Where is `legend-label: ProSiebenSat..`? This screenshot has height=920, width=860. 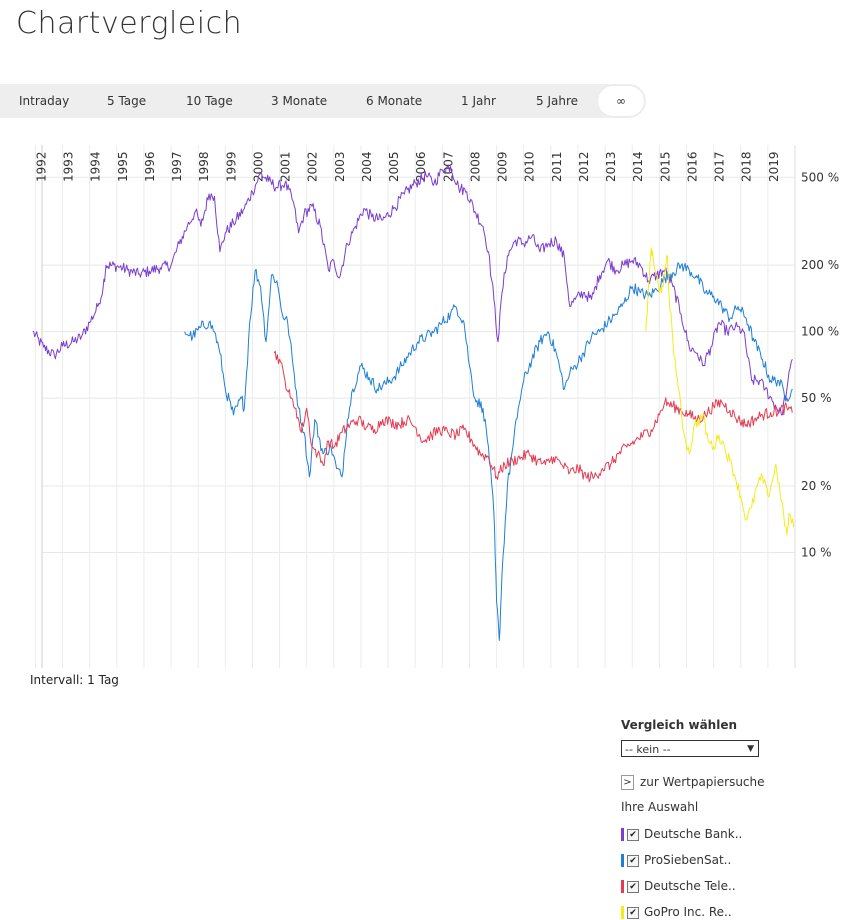 legend-label: ProSiebenSat.. is located at coordinates (688, 860).